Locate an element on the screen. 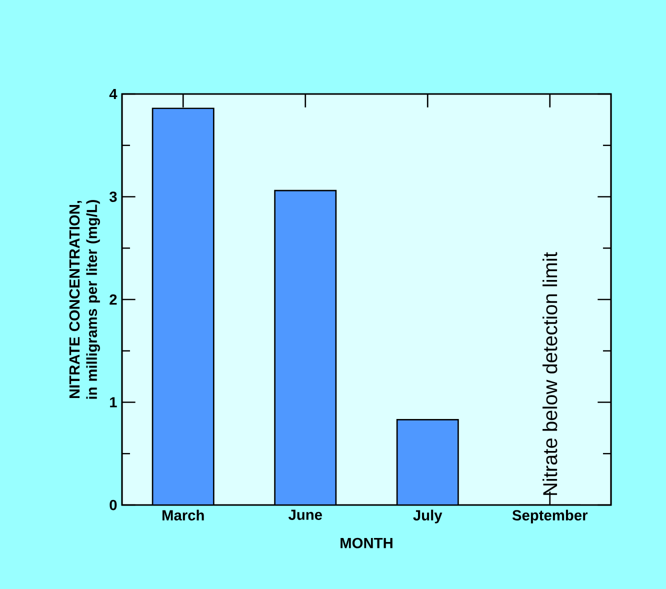  annotation: Nitrate below detection limit is located at coordinates (550, 373).